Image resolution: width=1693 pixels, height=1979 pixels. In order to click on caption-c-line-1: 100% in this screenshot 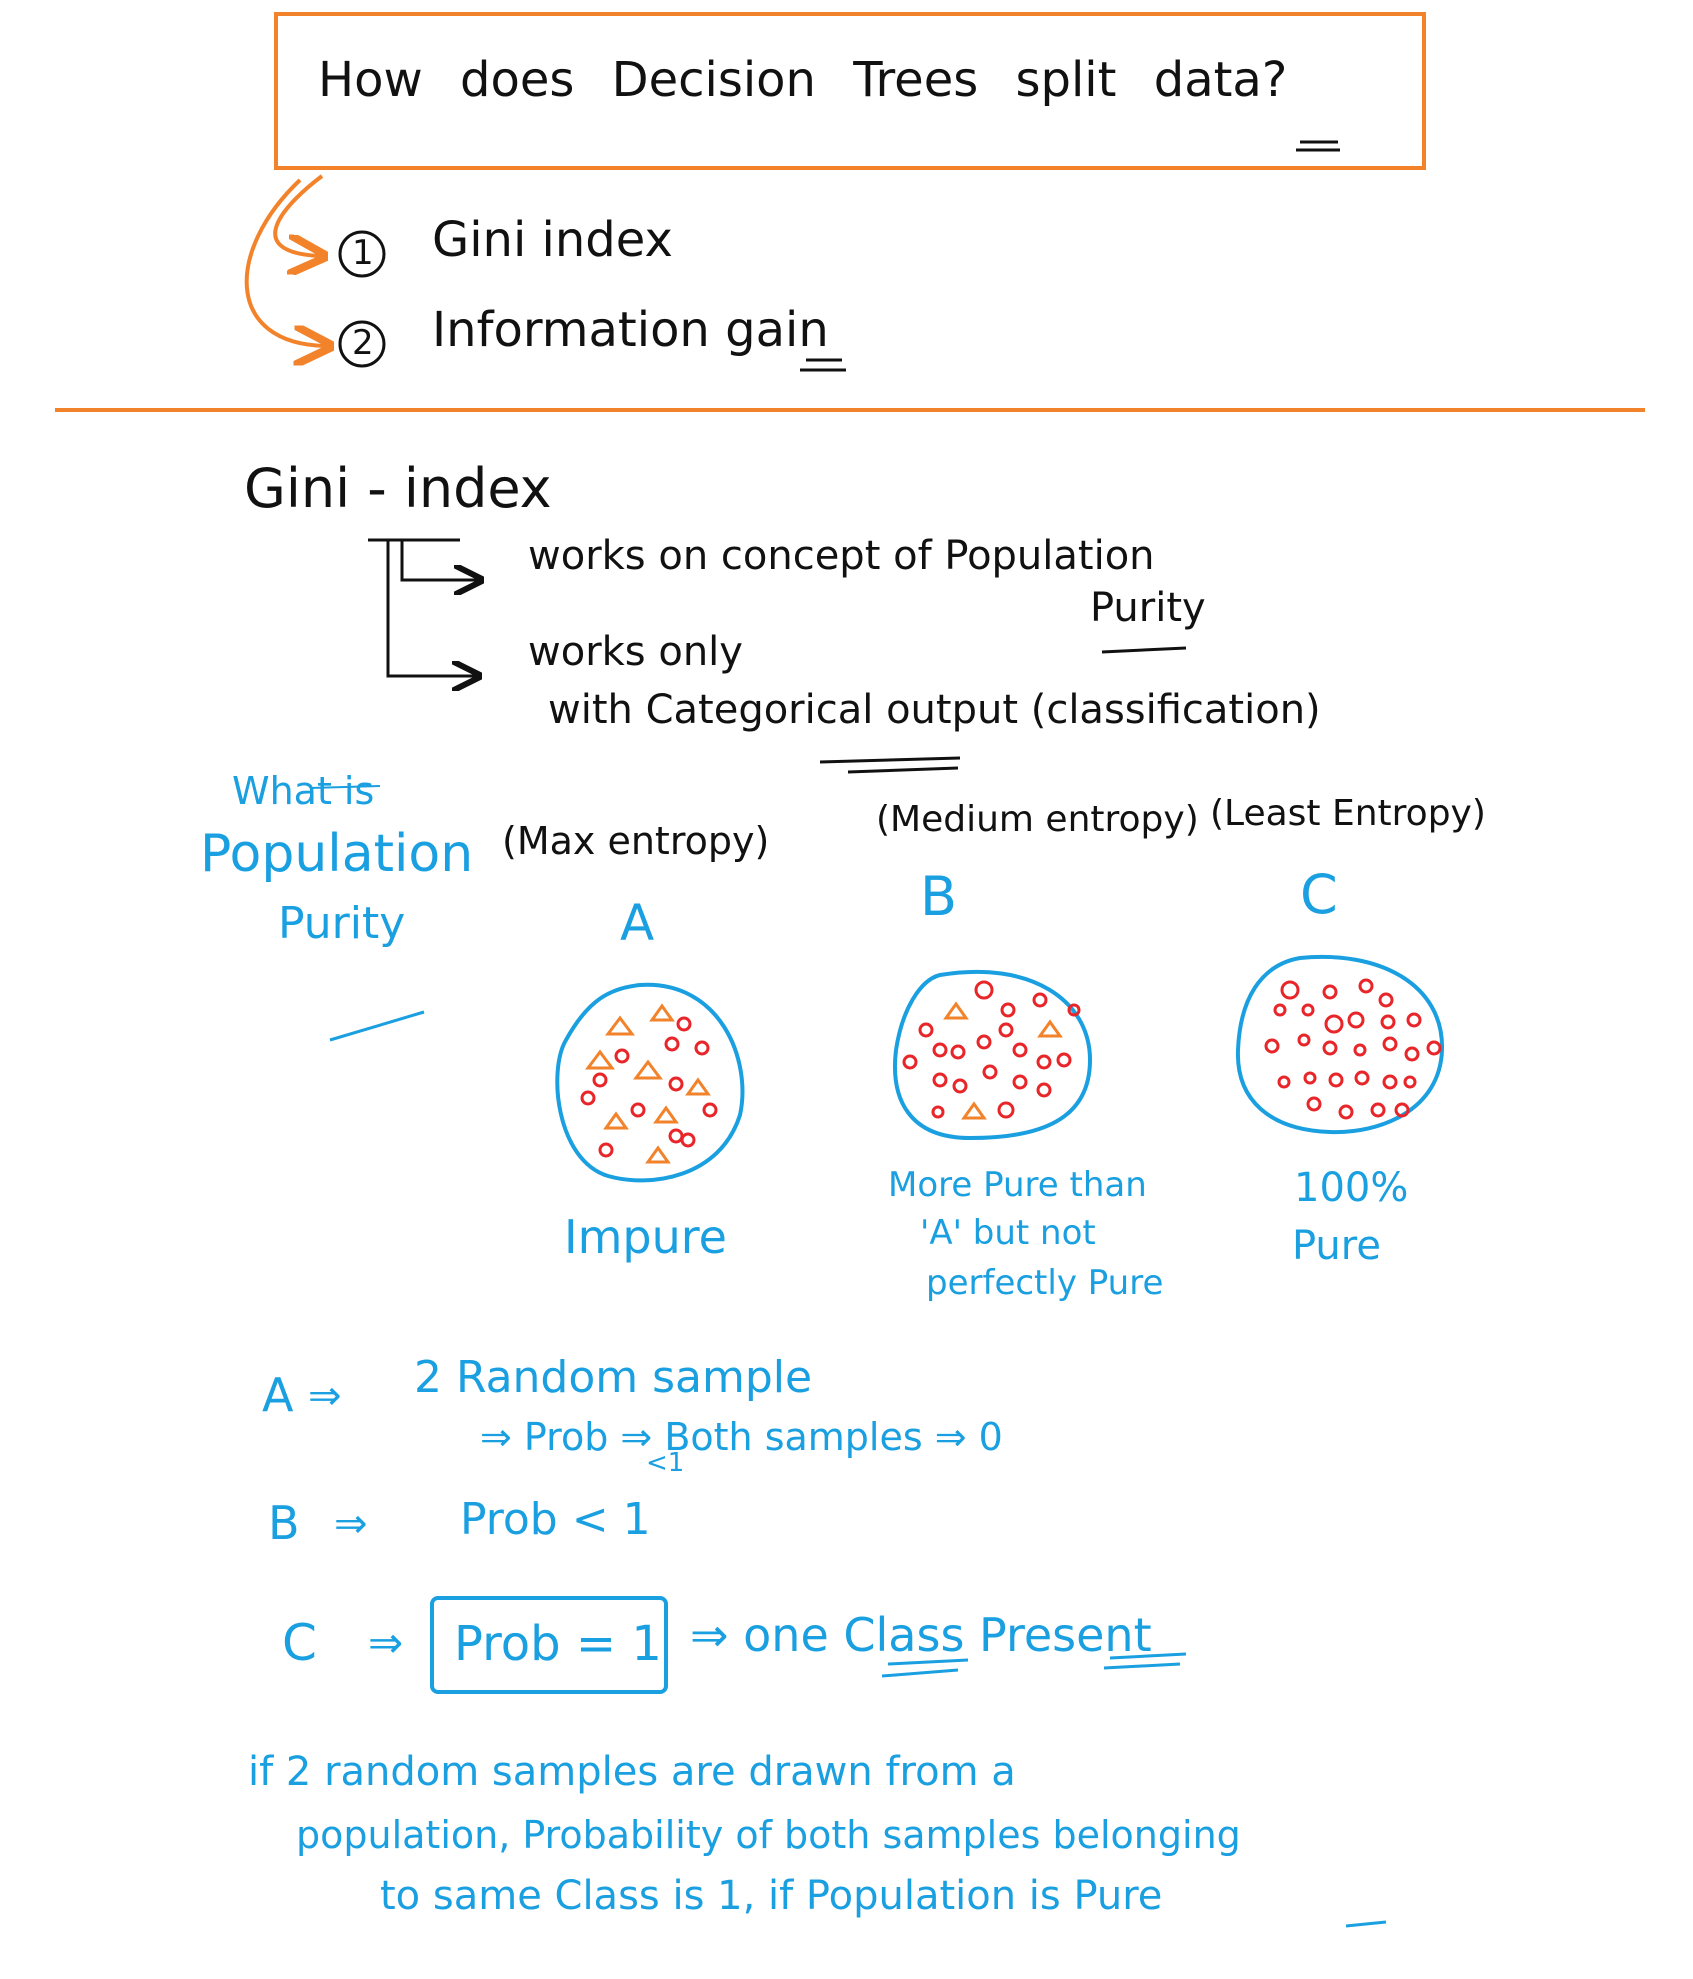, I will do `click(1351, 1188)`.